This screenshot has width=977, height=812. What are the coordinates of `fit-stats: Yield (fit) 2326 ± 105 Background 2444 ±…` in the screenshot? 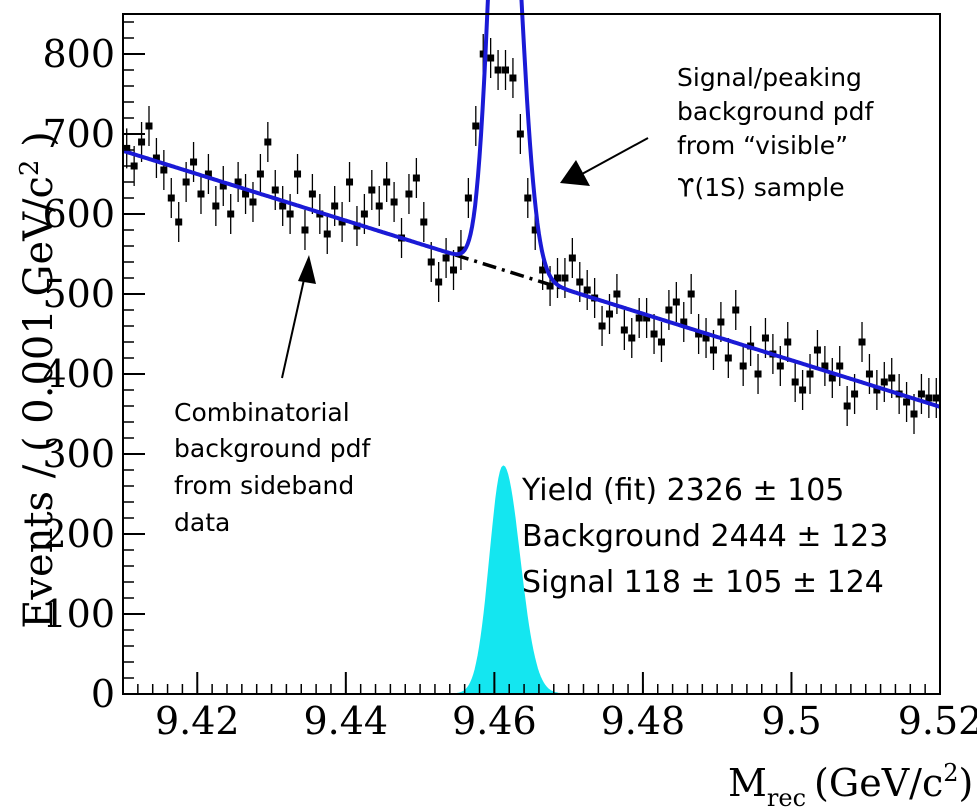 It's located at (704, 536).